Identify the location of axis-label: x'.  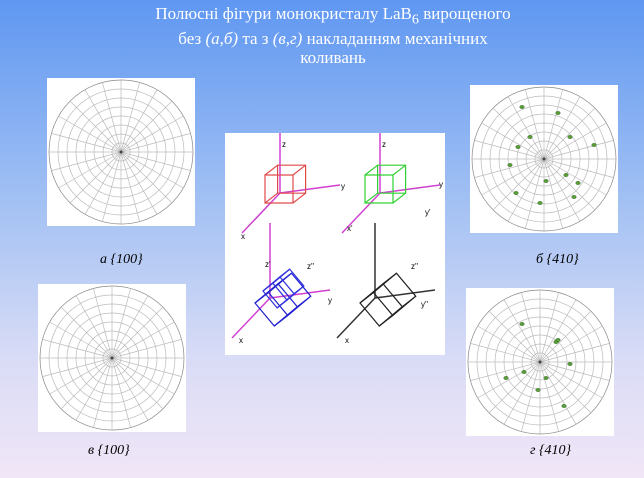
(350, 228).